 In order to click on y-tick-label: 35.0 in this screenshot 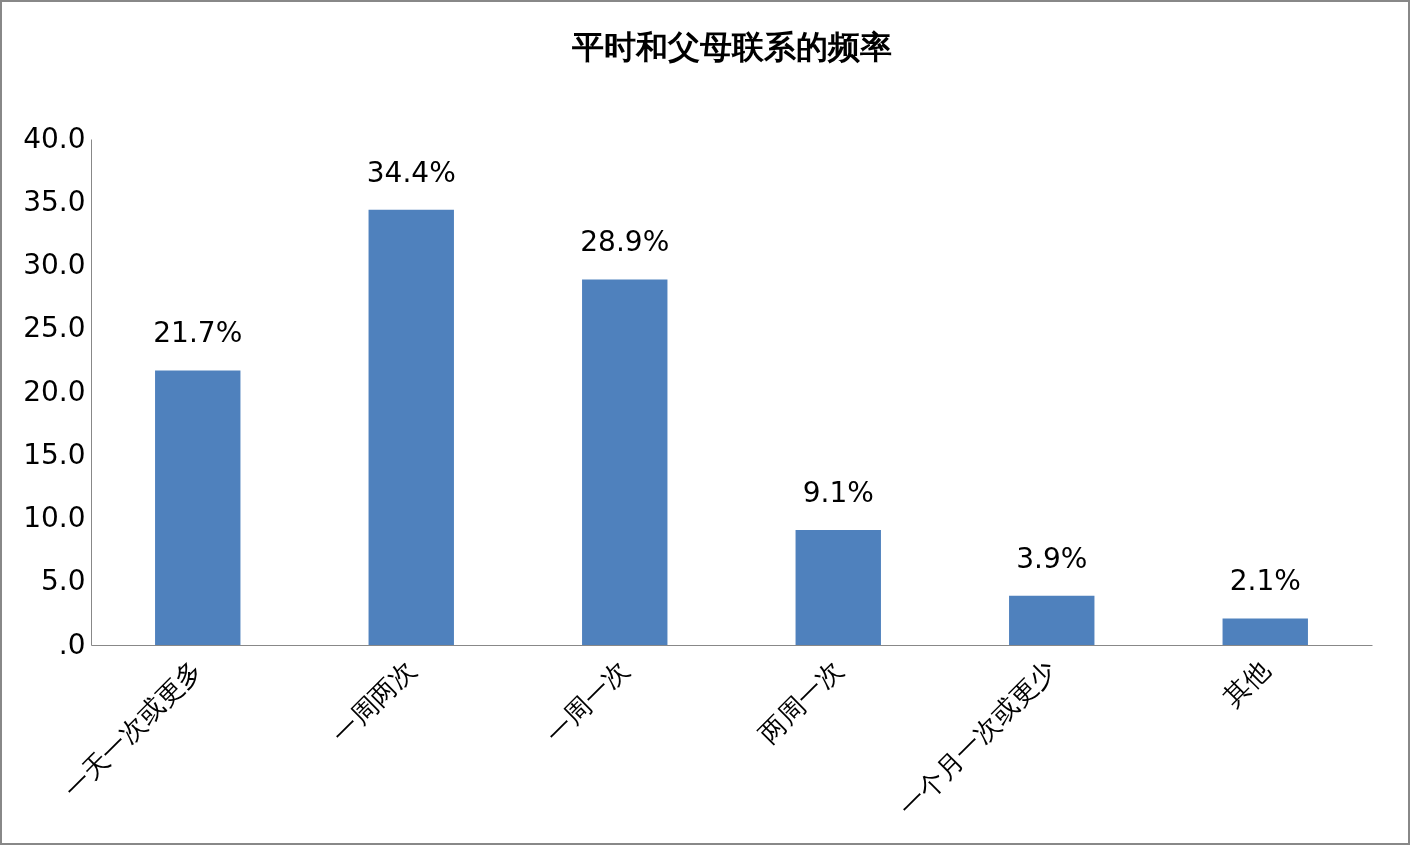, I will do `click(54, 201)`.